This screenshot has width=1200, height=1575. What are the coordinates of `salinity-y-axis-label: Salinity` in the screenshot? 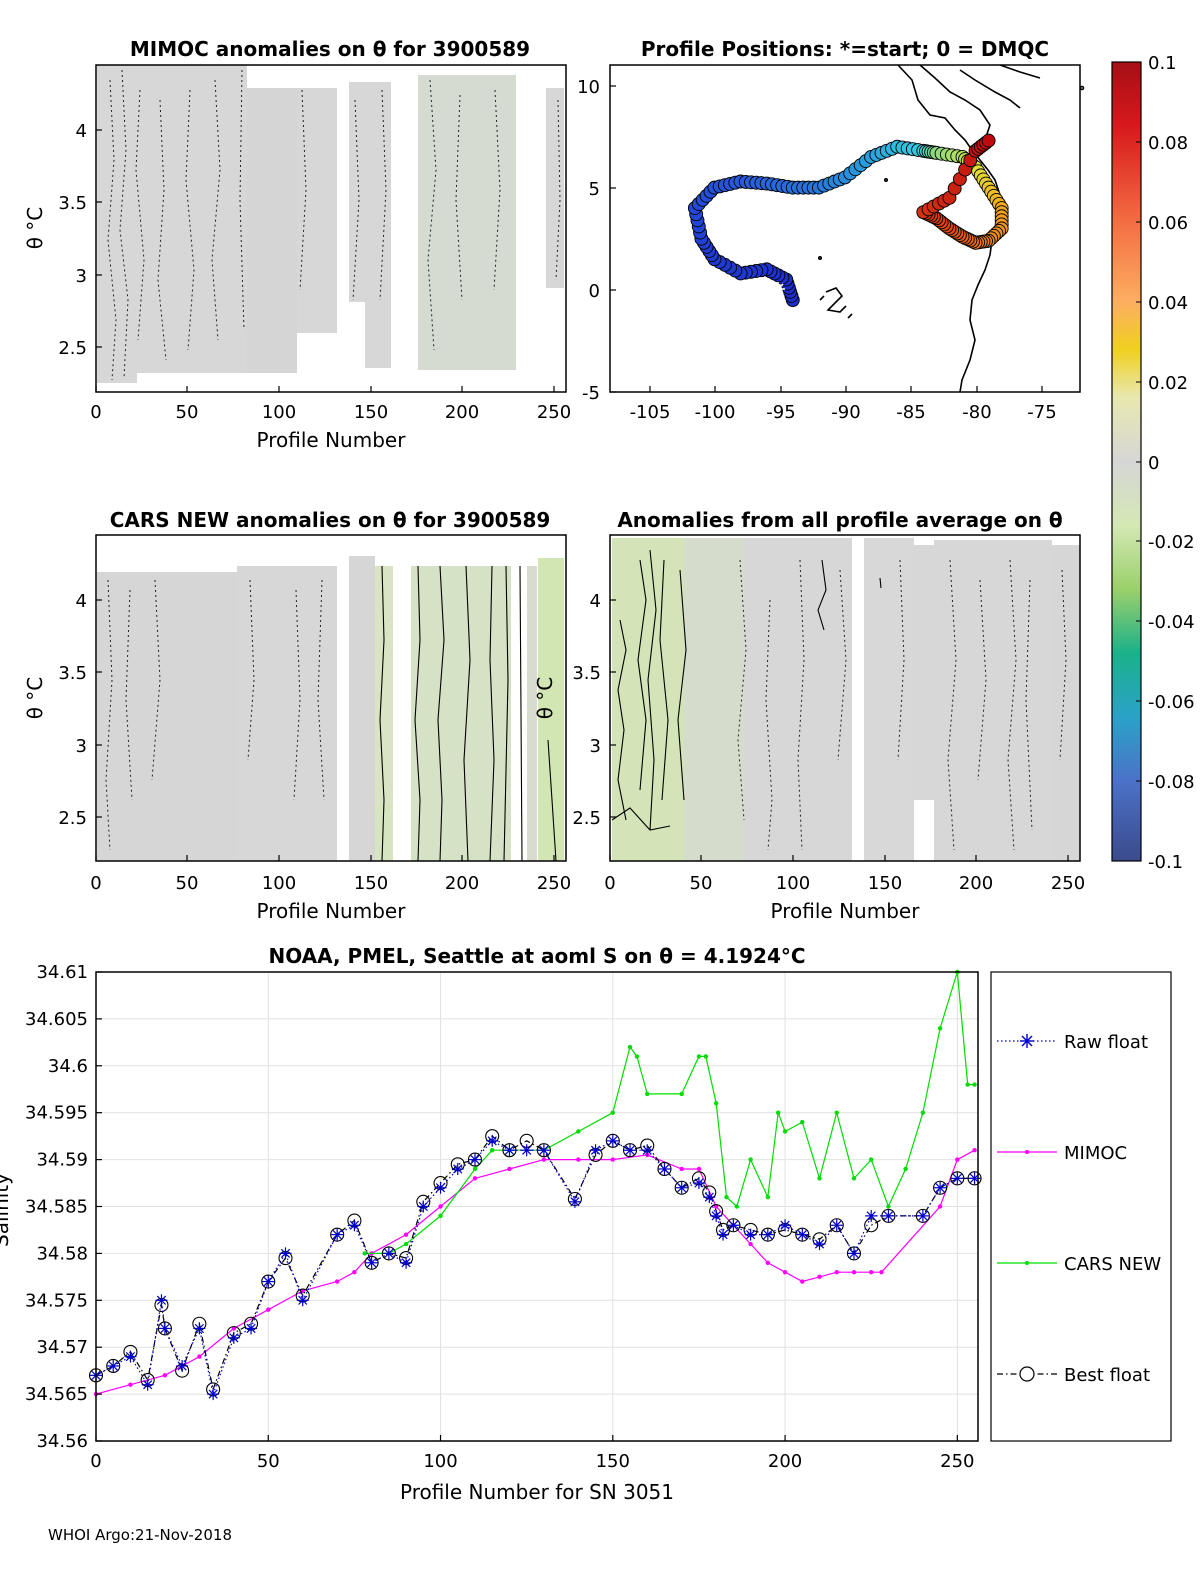 It's located at (6, 1210).